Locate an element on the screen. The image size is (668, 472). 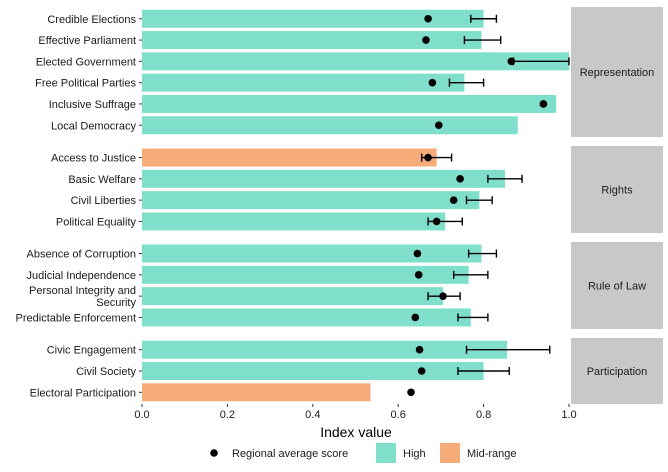
facet-strip-label: Representation is located at coordinates (617, 73).